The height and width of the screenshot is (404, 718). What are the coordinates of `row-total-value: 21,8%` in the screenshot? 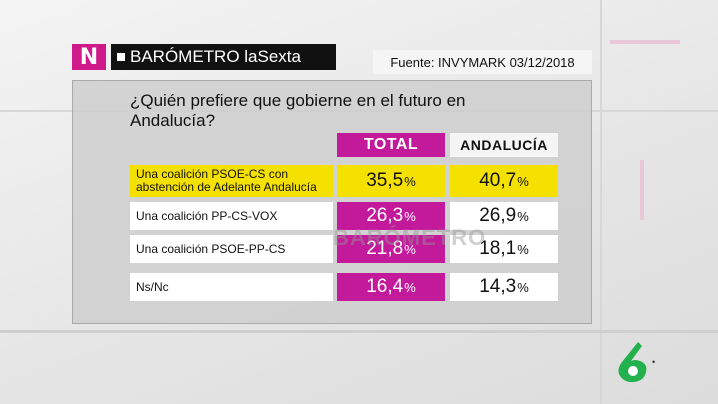 It's located at (391, 249).